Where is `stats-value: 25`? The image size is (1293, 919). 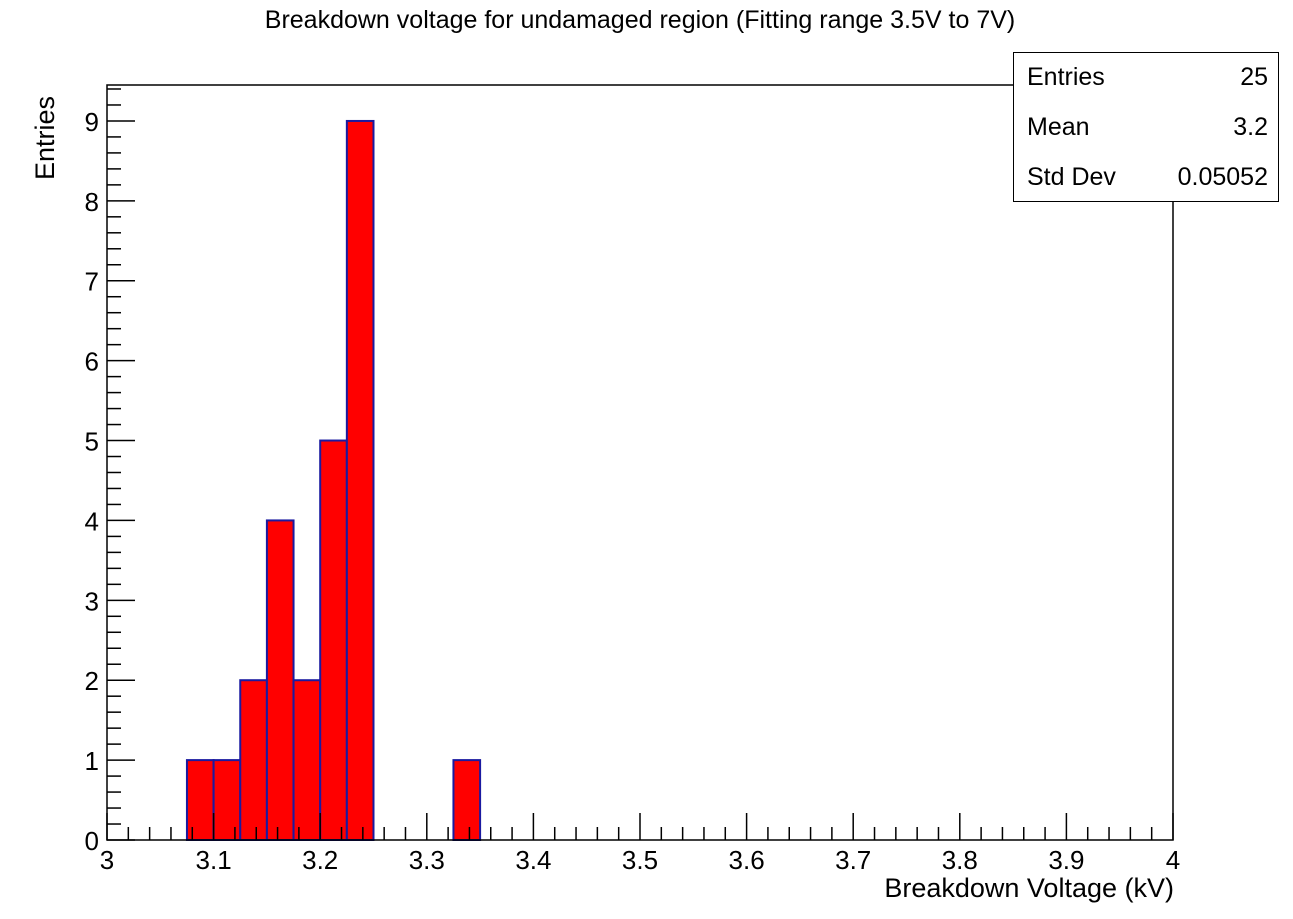
stats-value: 25 is located at coordinates (1254, 77).